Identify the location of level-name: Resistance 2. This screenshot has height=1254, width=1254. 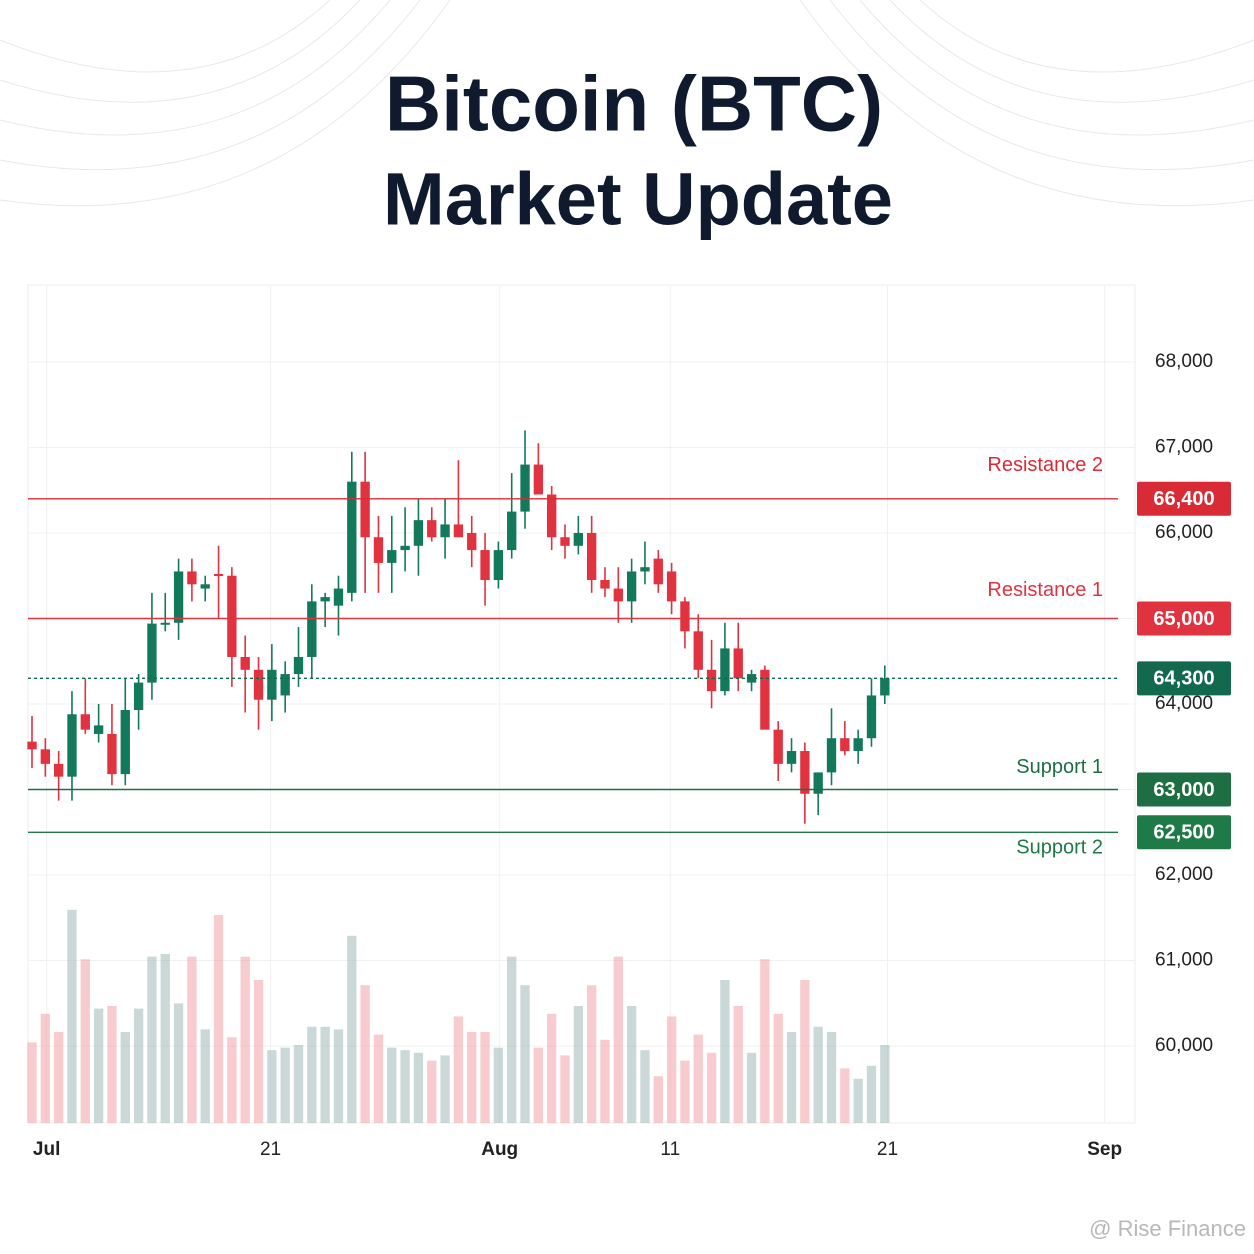
(1045, 465).